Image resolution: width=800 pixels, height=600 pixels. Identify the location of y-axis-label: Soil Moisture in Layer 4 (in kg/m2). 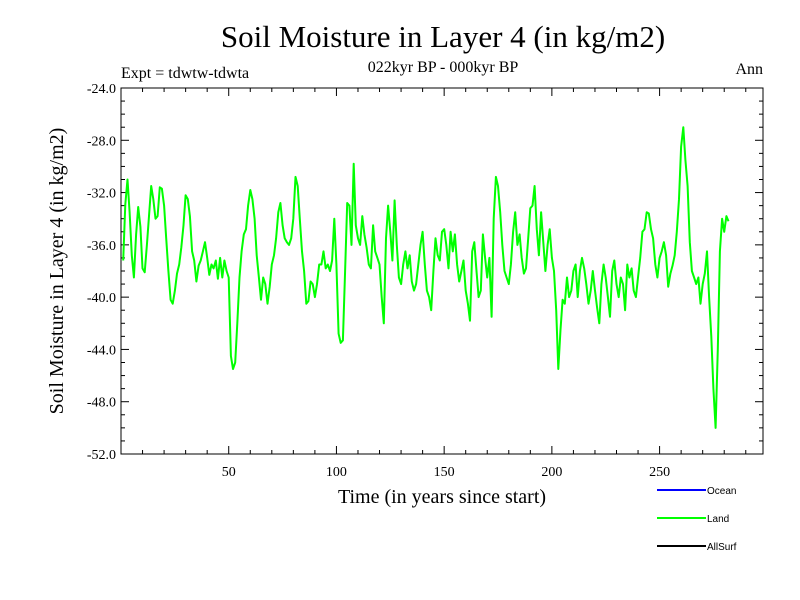
(57, 271).